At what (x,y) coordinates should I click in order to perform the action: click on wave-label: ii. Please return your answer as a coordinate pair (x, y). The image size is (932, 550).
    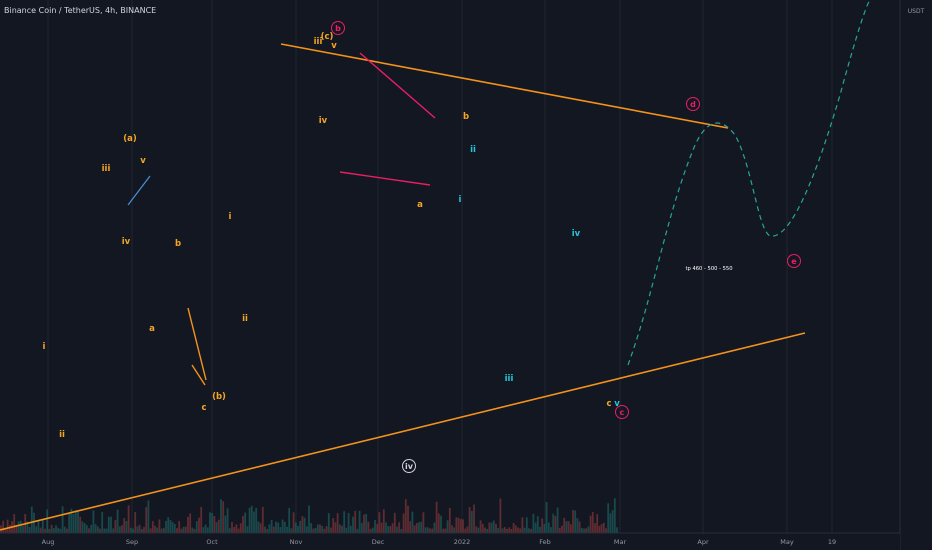
    Looking at the image, I should click on (62, 435).